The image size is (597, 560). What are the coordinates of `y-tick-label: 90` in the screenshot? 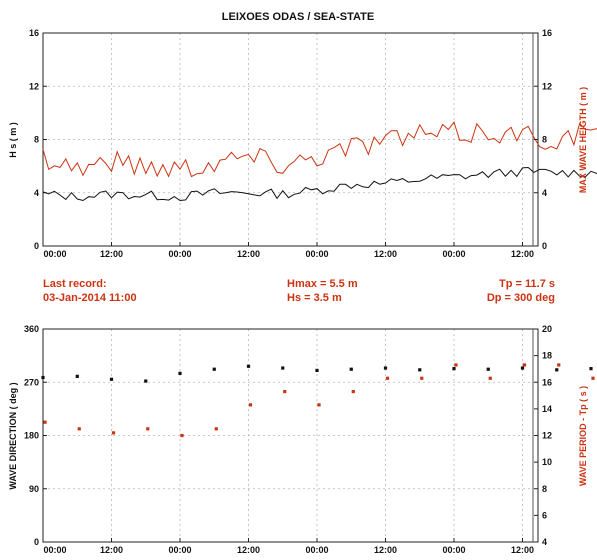 It's located at (34, 489).